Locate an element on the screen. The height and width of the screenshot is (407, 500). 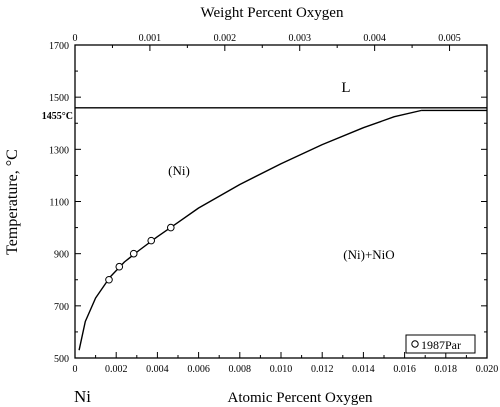
legend: 1987Par is located at coordinates (440, 344).